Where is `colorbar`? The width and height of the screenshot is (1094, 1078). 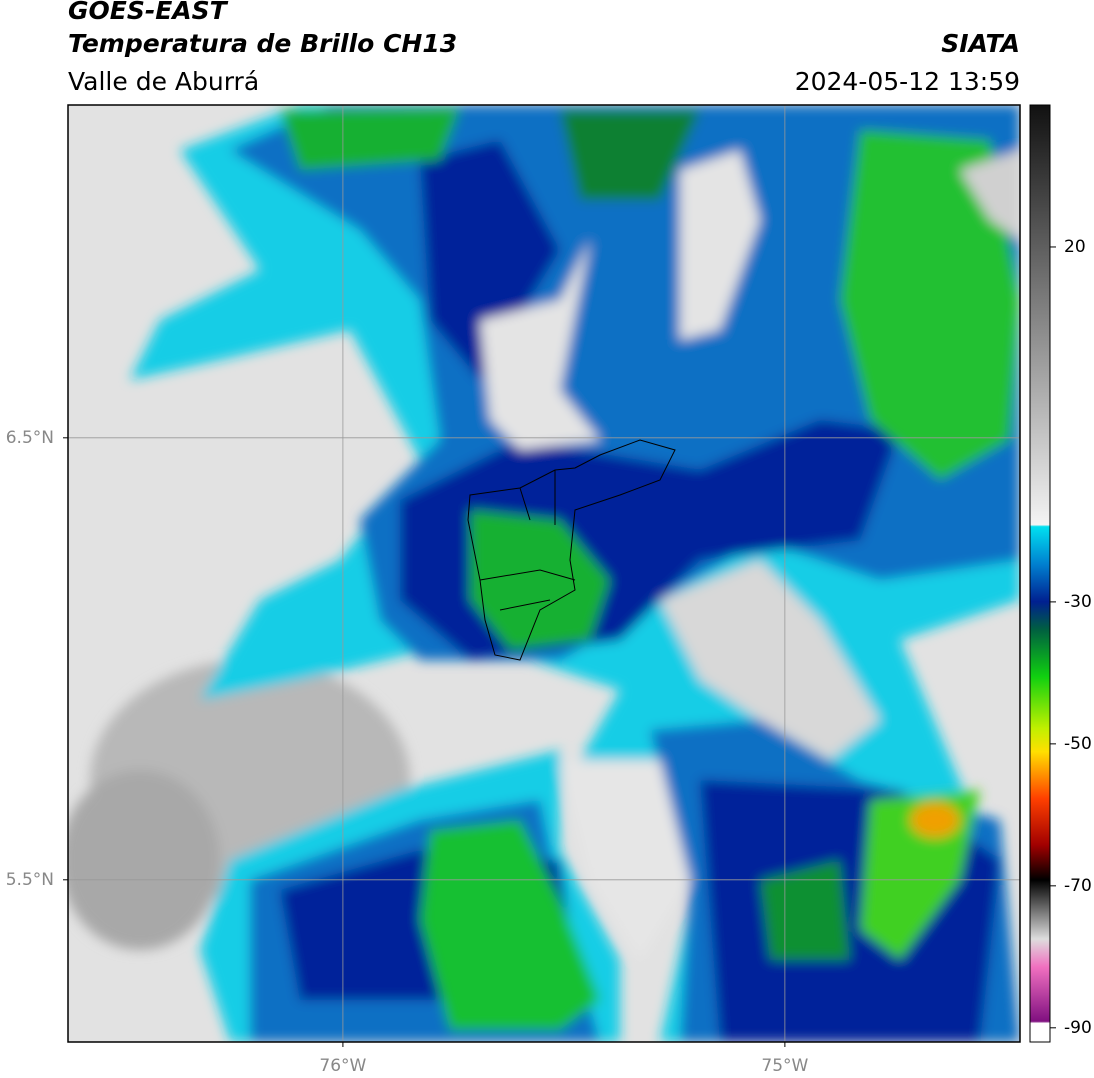
colorbar is located at coordinates (1040, 573).